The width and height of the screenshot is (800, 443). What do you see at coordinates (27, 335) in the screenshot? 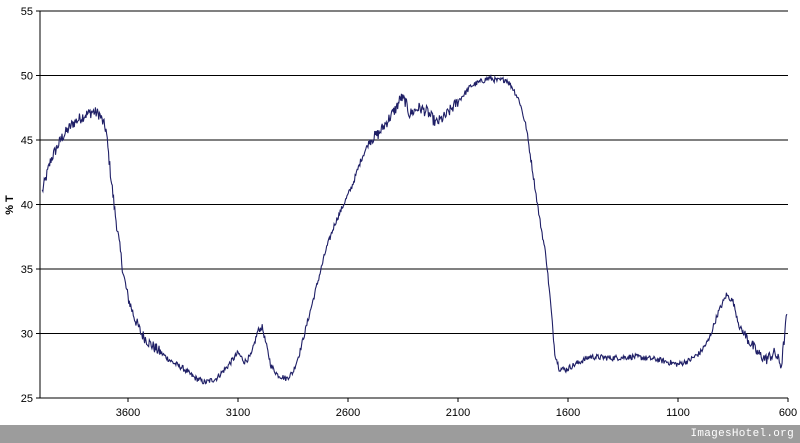
I see `y-tick-label: 30` at bounding box center [27, 335].